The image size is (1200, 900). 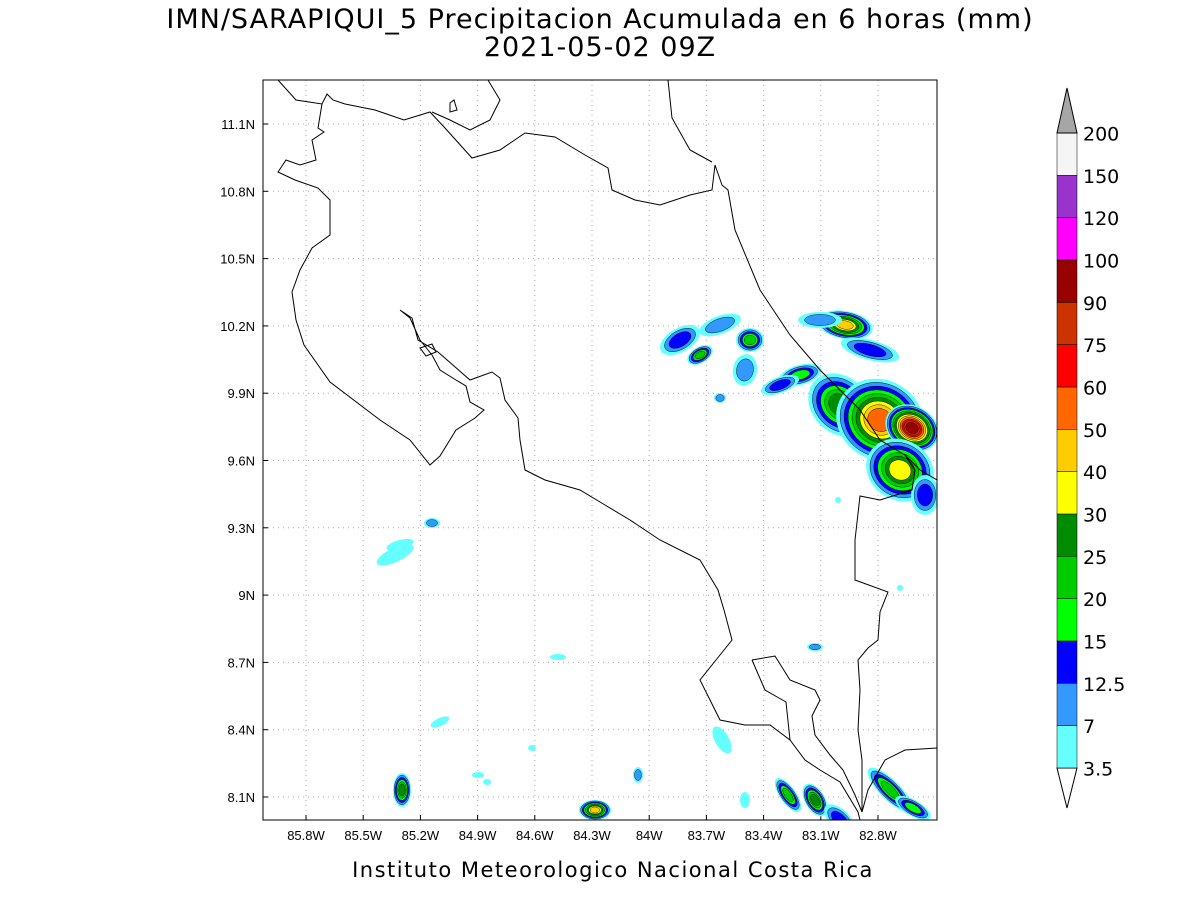 What do you see at coordinates (1101, 219) in the screenshot?
I see `colorbar-label: 120` at bounding box center [1101, 219].